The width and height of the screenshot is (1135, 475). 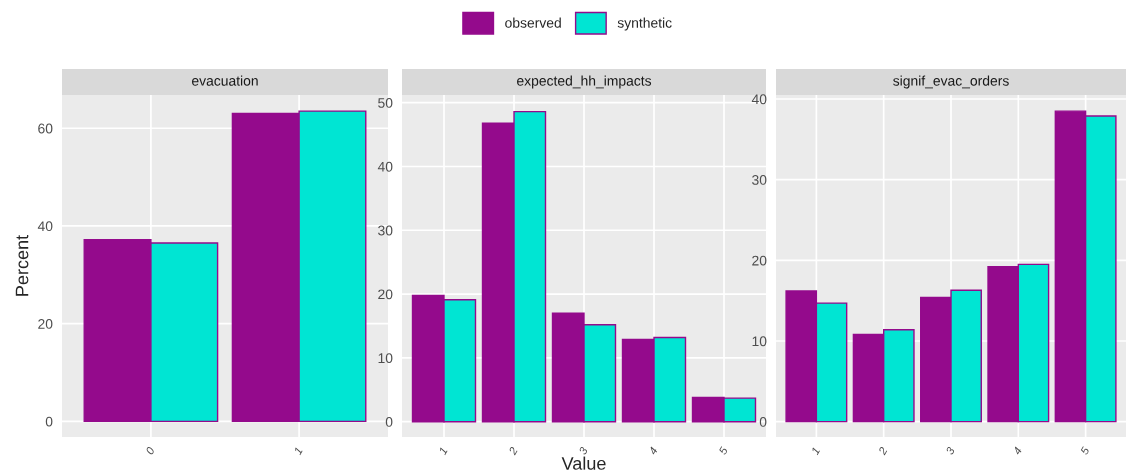 I want to click on chart-title: signif_evac_orders, so click(x=951, y=82).